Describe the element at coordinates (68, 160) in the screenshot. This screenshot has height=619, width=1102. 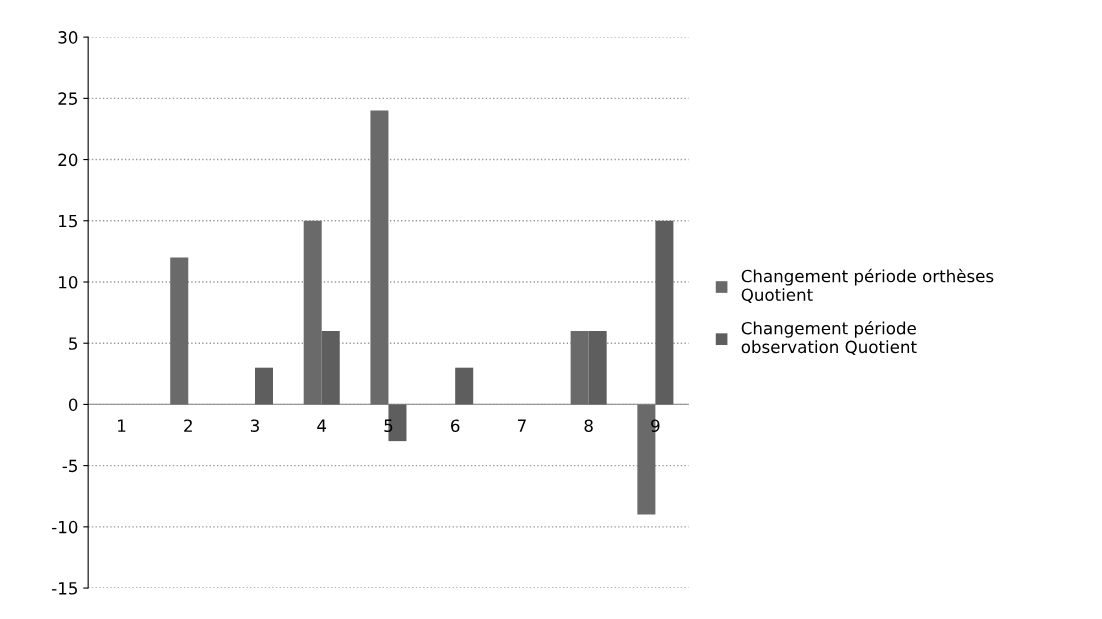
I see `y-tick-label: 20` at that location.